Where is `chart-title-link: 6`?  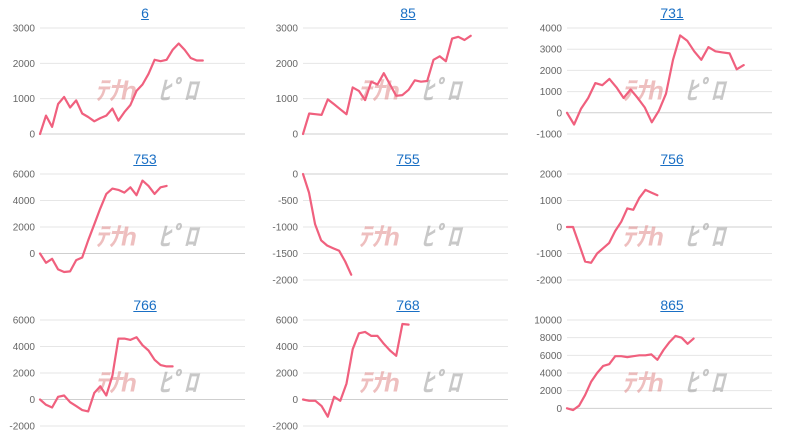 chart-title-link: 6 is located at coordinates (145, 13).